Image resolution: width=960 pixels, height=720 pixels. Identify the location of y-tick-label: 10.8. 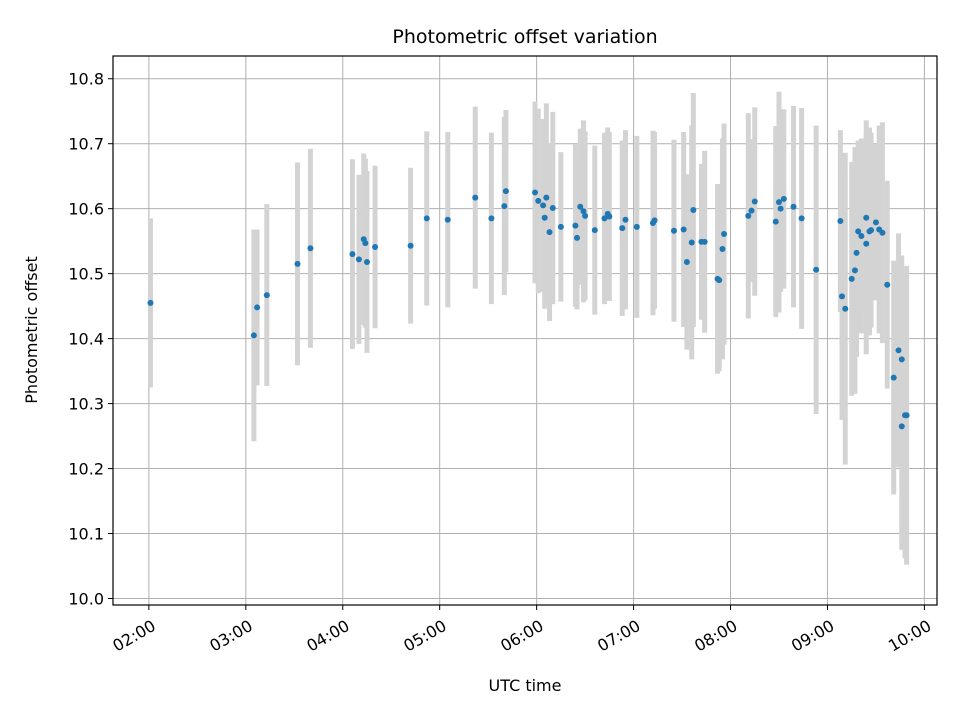
(86, 79).